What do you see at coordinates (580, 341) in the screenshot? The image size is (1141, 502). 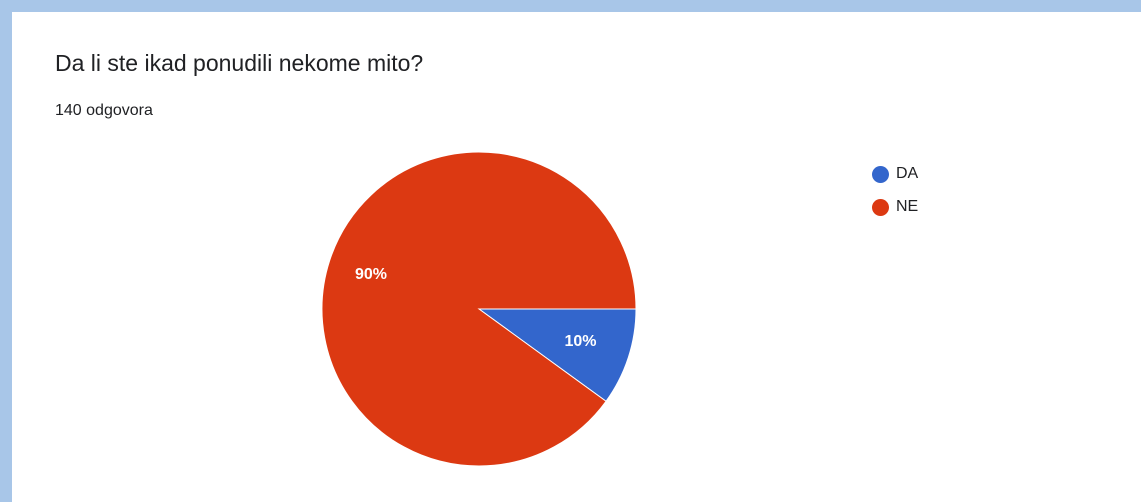 I see `slice-label-da: 10%` at bounding box center [580, 341].